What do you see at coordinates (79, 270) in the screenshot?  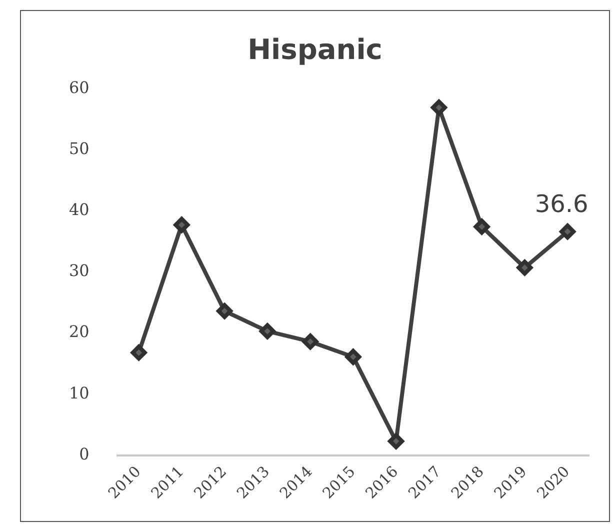 I see `y-tick-label: 30` at bounding box center [79, 270].